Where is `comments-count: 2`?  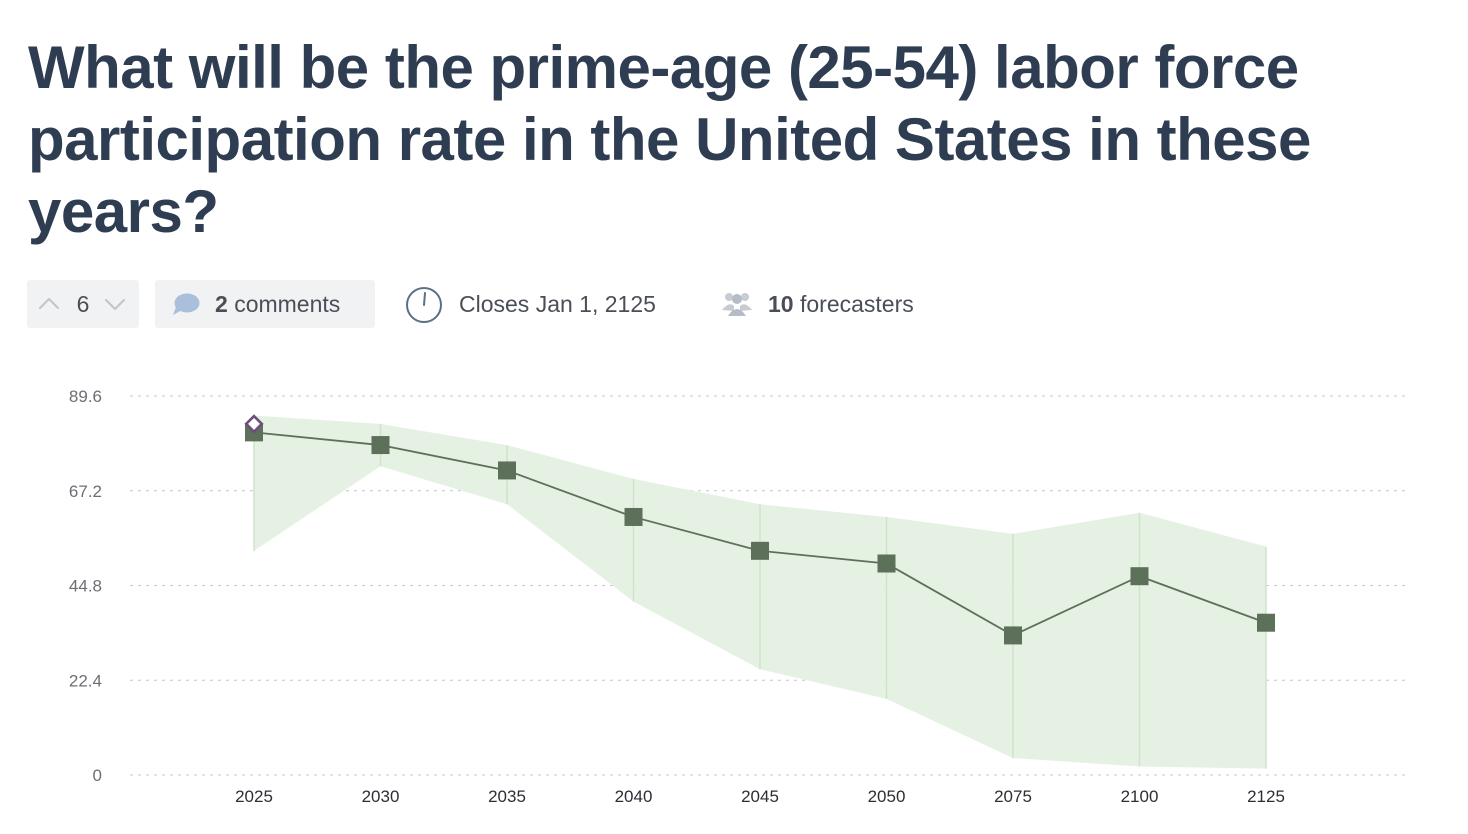 comments-count: 2 is located at coordinates (221, 304).